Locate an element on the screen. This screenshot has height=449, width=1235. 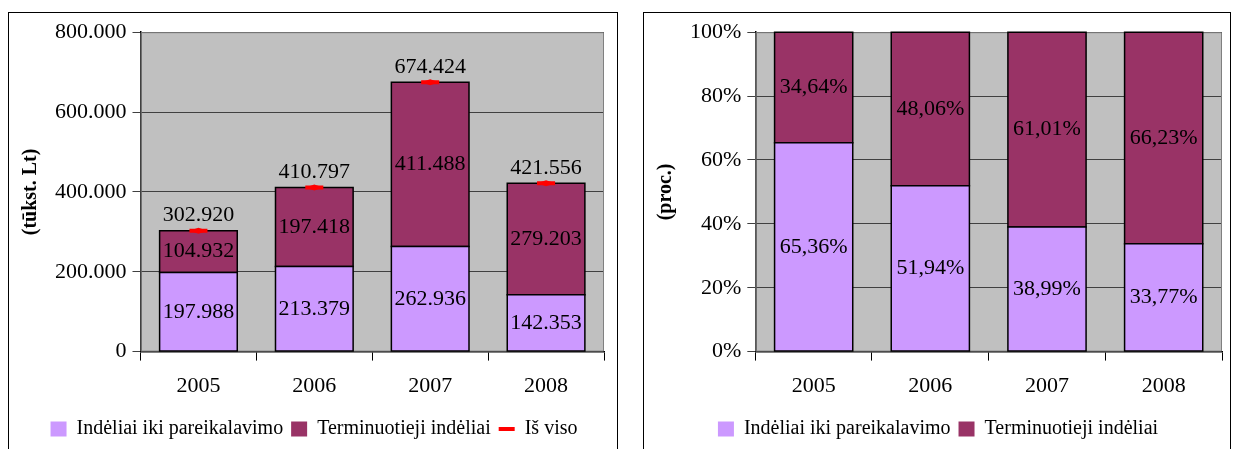
data-label: 48,06% is located at coordinates (930, 107).